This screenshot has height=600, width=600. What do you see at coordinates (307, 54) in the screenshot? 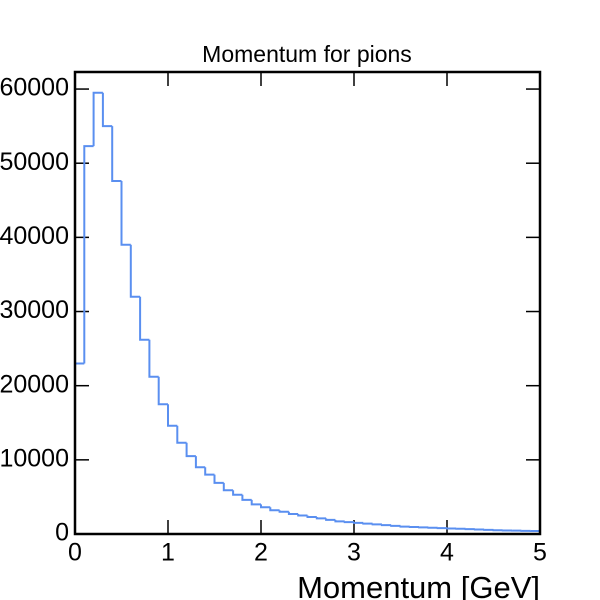
I see `chart-title: Momentum for pions` at bounding box center [307, 54].